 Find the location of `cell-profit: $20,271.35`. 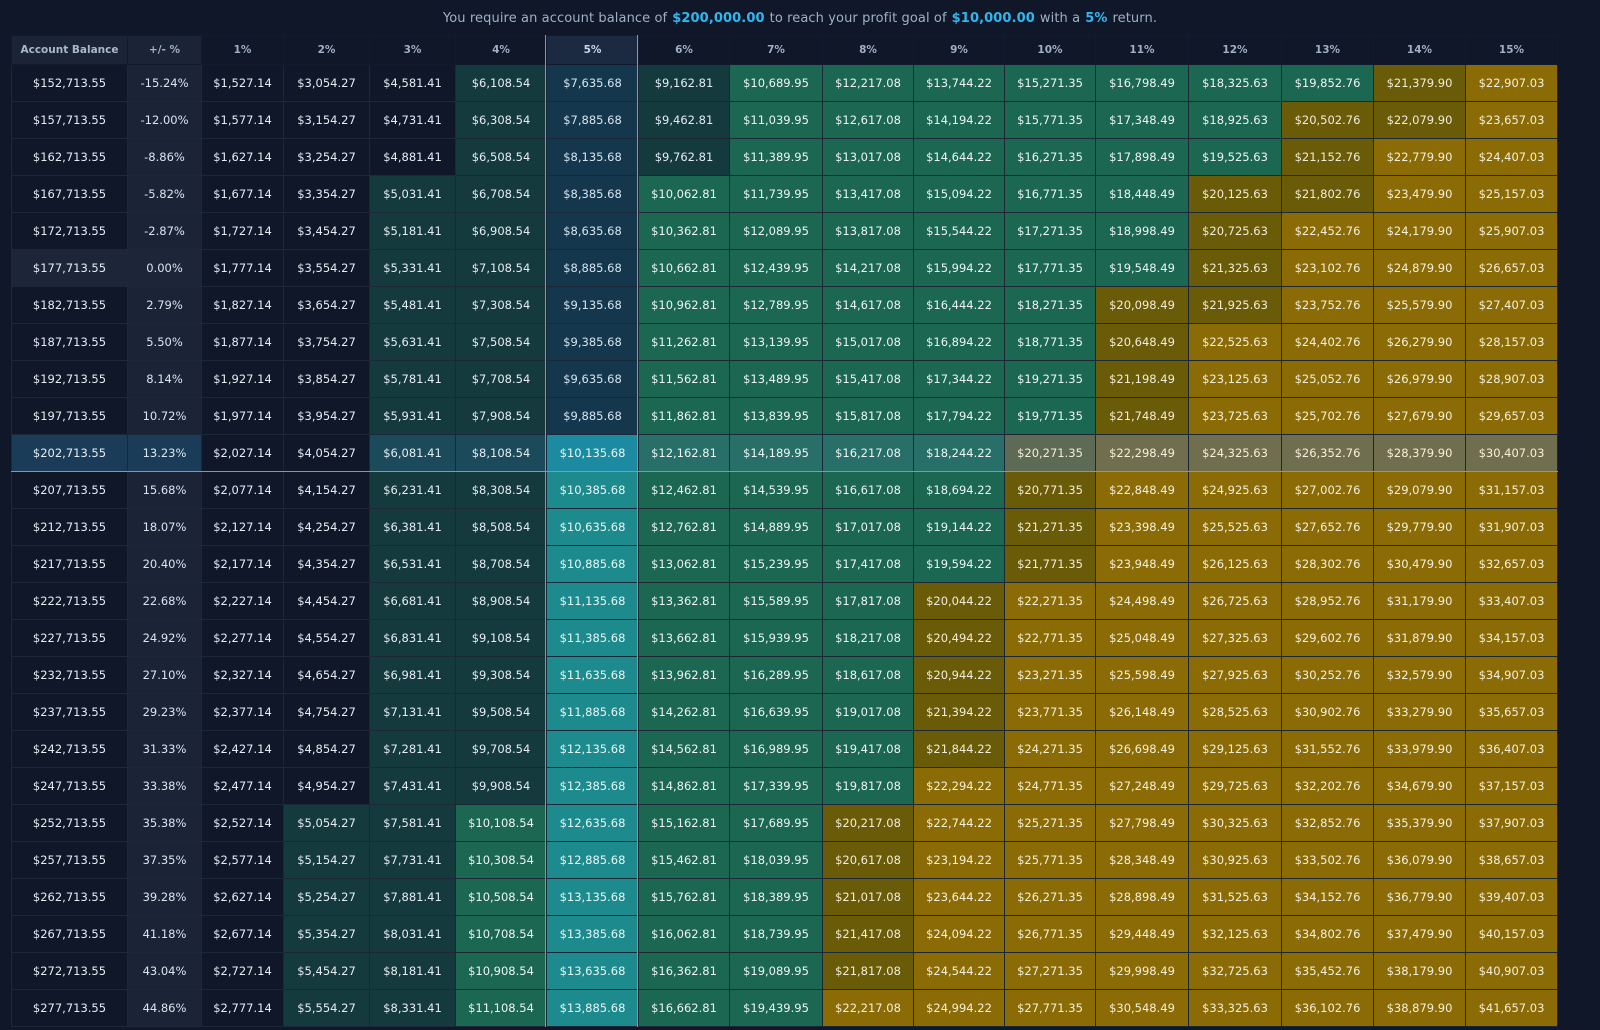

cell-profit: $20,271.35 is located at coordinates (1050, 453).